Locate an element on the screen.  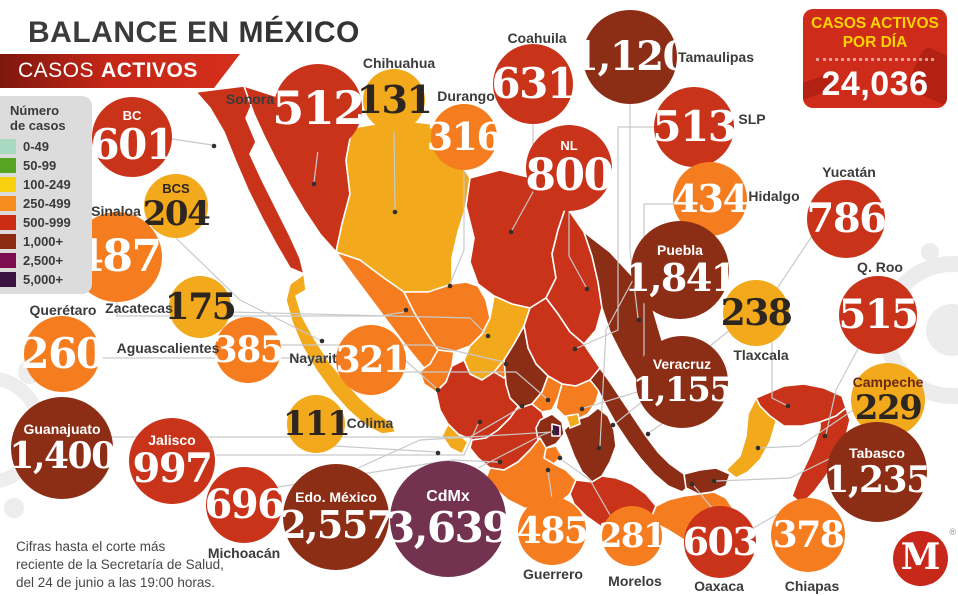
bubble-queretaro: 260 is located at coordinates (62, 354).